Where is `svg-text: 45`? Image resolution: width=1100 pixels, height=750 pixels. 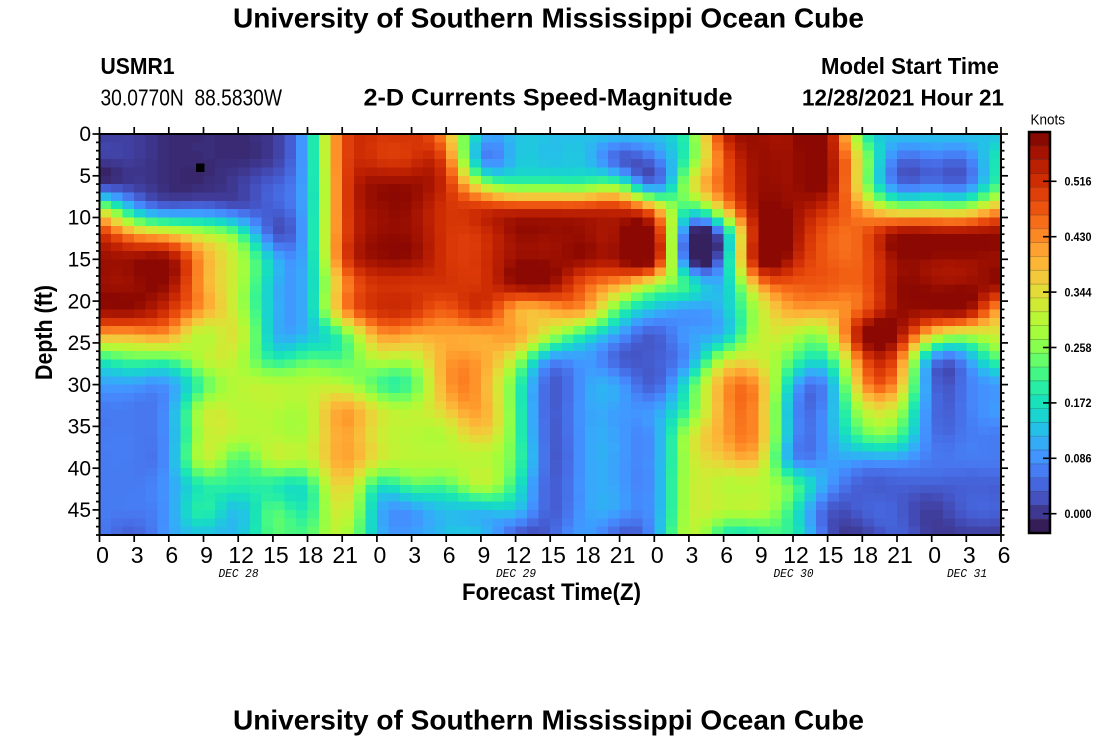 svg-text: 45 is located at coordinates (79, 510).